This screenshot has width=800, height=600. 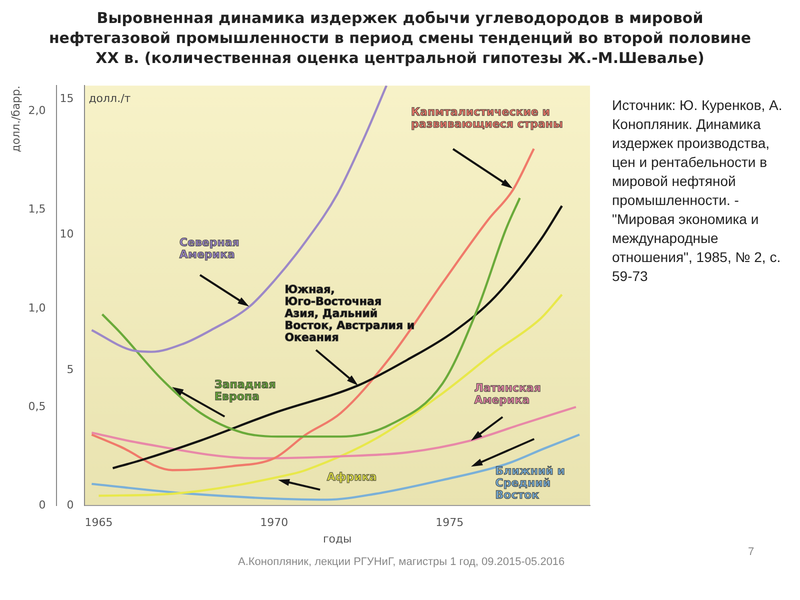 What do you see at coordinates (37, 406) in the screenshot?
I see `y-tick-label: 0,5` at bounding box center [37, 406].